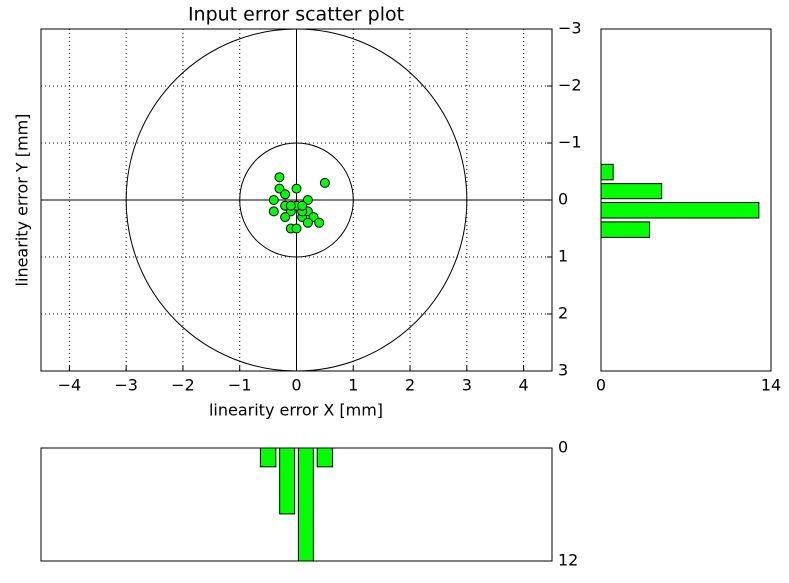 This screenshot has height=583, width=789. I want to click on x-tick-label: 4, so click(524, 385).